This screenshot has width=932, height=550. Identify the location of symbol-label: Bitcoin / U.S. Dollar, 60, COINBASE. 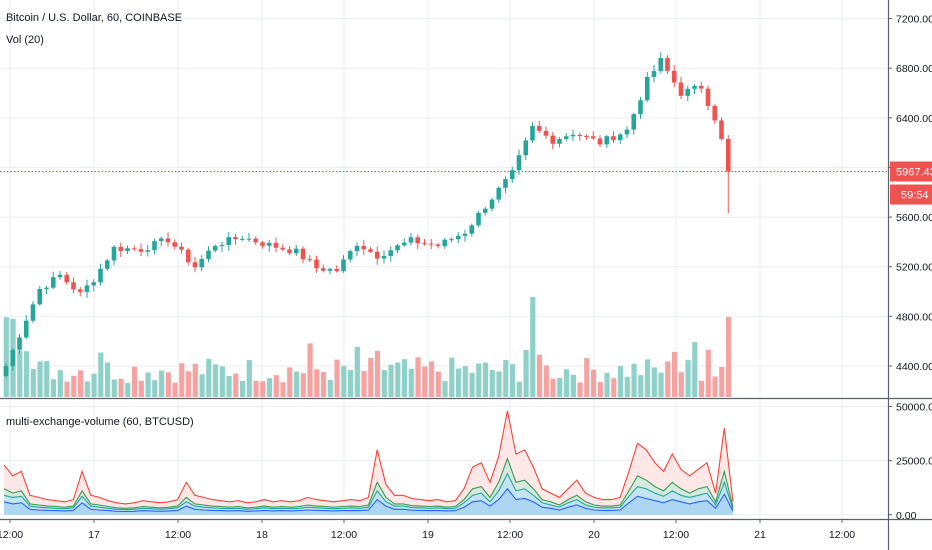
(94, 18).